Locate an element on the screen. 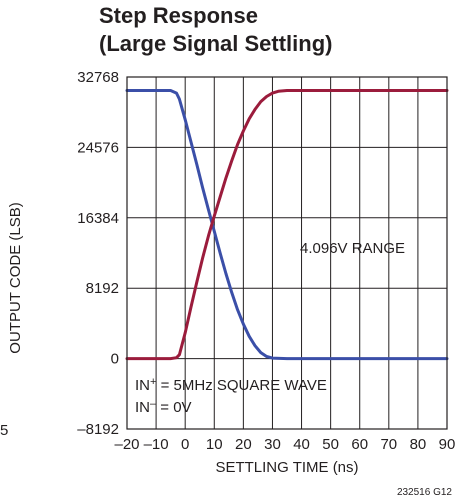 The image size is (470, 501). figure-id: 232516 G12 is located at coordinates (424, 492).